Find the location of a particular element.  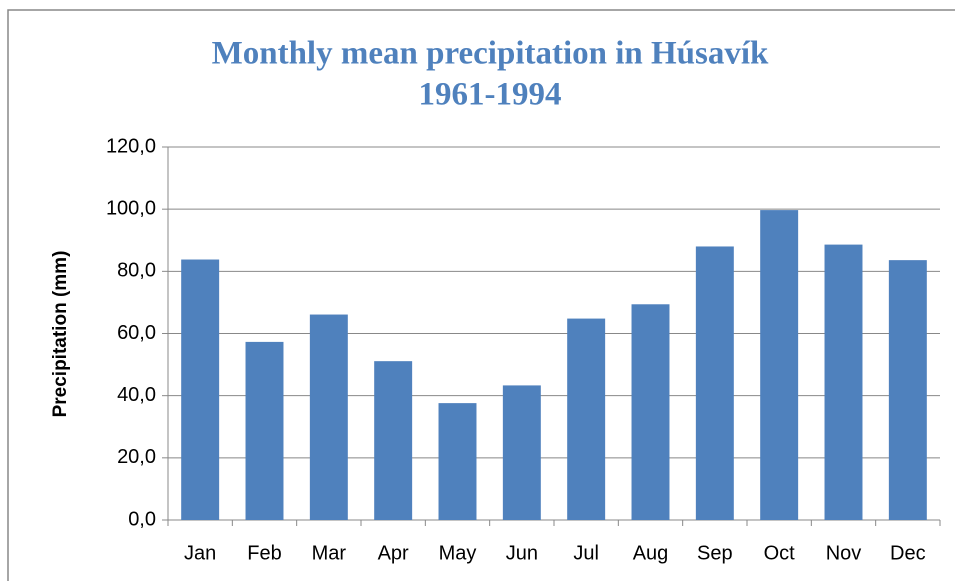

x-tick-label: Jul is located at coordinates (586, 553).